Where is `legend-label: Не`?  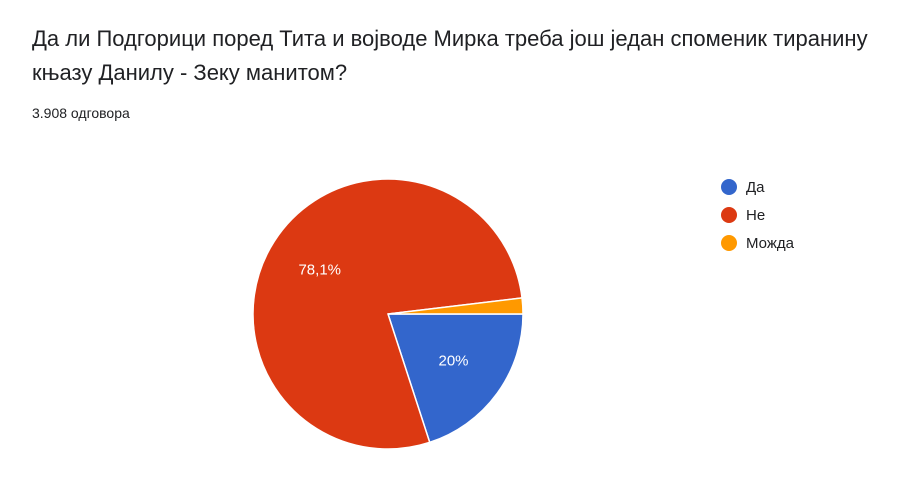 legend-label: Не is located at coordinates (755, 215).